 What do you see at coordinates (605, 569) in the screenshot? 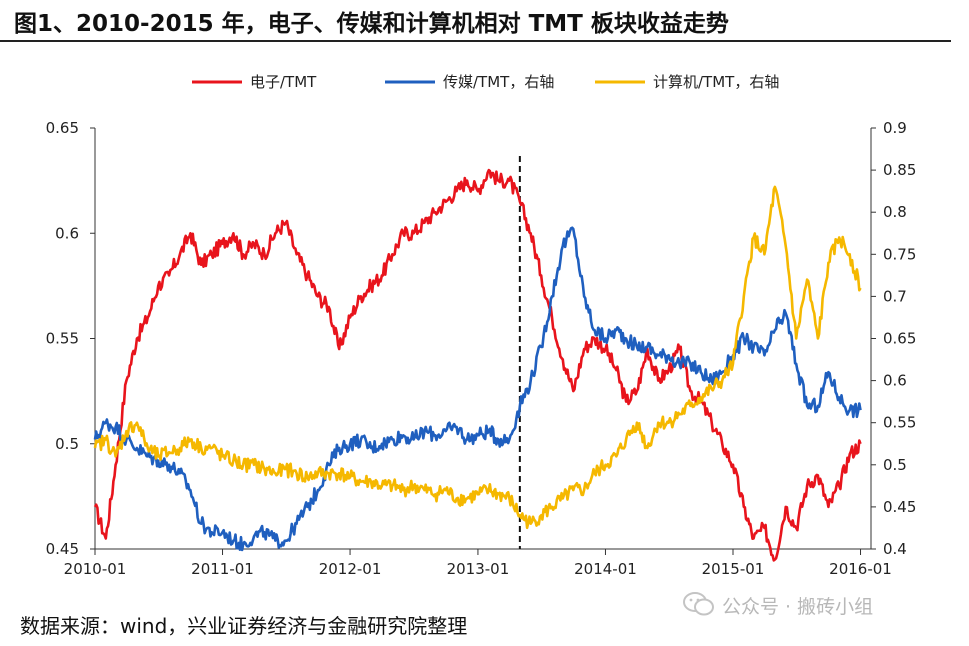
I see `x-tick-label: 2014-01` at bounding box center [605, 569].